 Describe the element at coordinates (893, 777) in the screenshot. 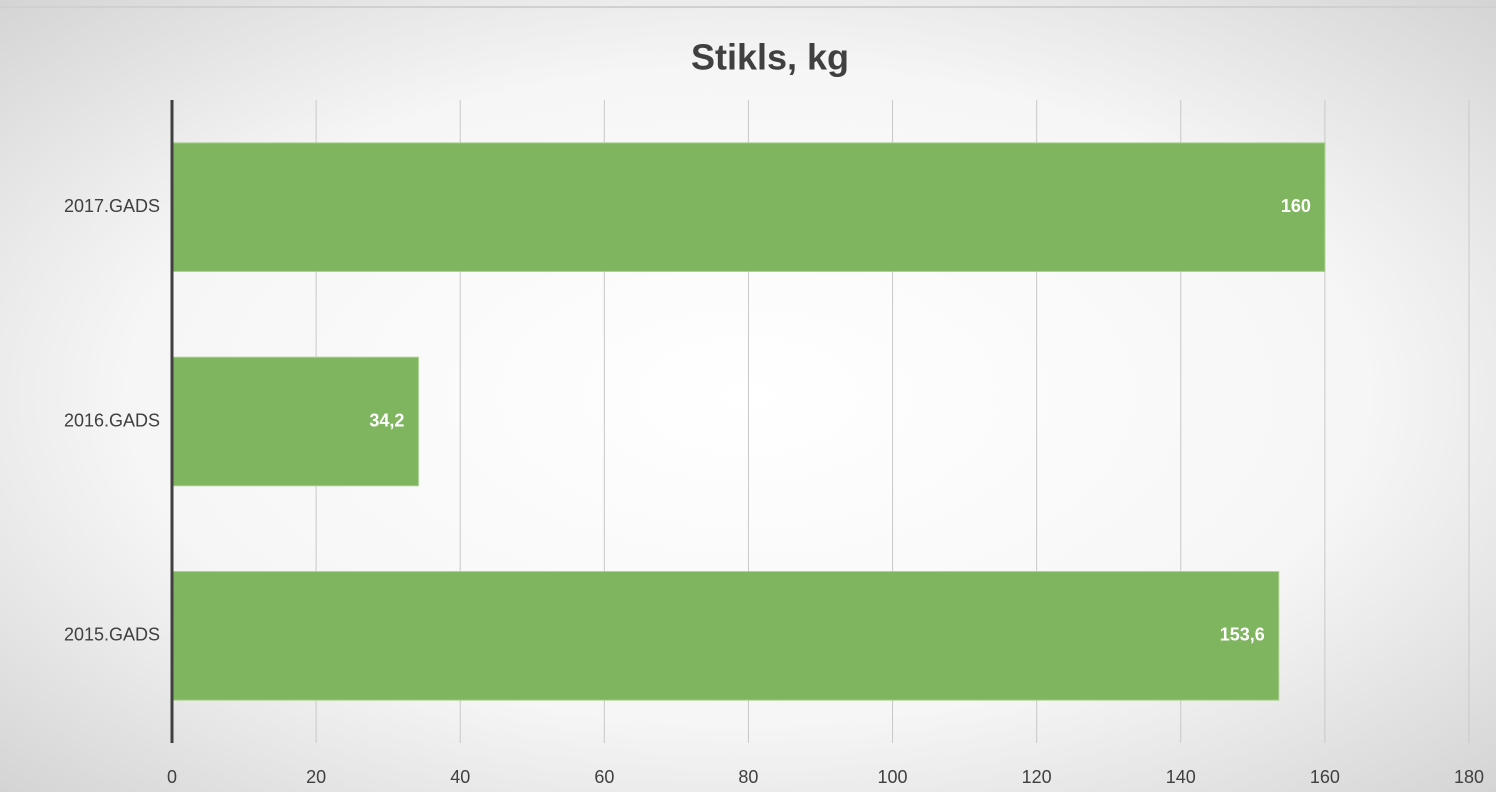

I see `x-tick-label: 100` at that location.